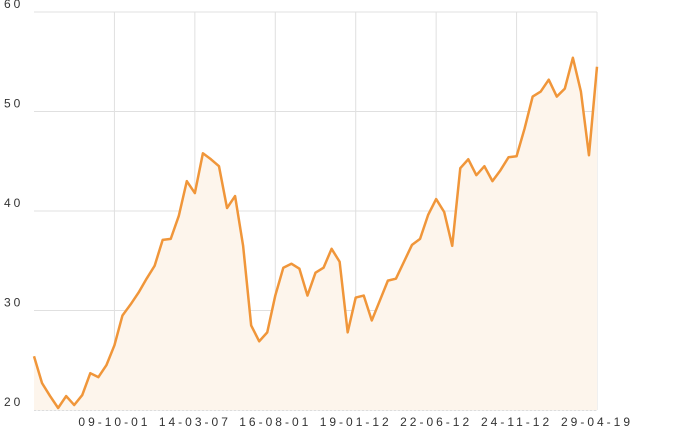 The width and height of the screenshot is (678, 437). Describe the element at coordinates (13, 303) in the screenshot. I see `y-tick-label: 30` at that location.